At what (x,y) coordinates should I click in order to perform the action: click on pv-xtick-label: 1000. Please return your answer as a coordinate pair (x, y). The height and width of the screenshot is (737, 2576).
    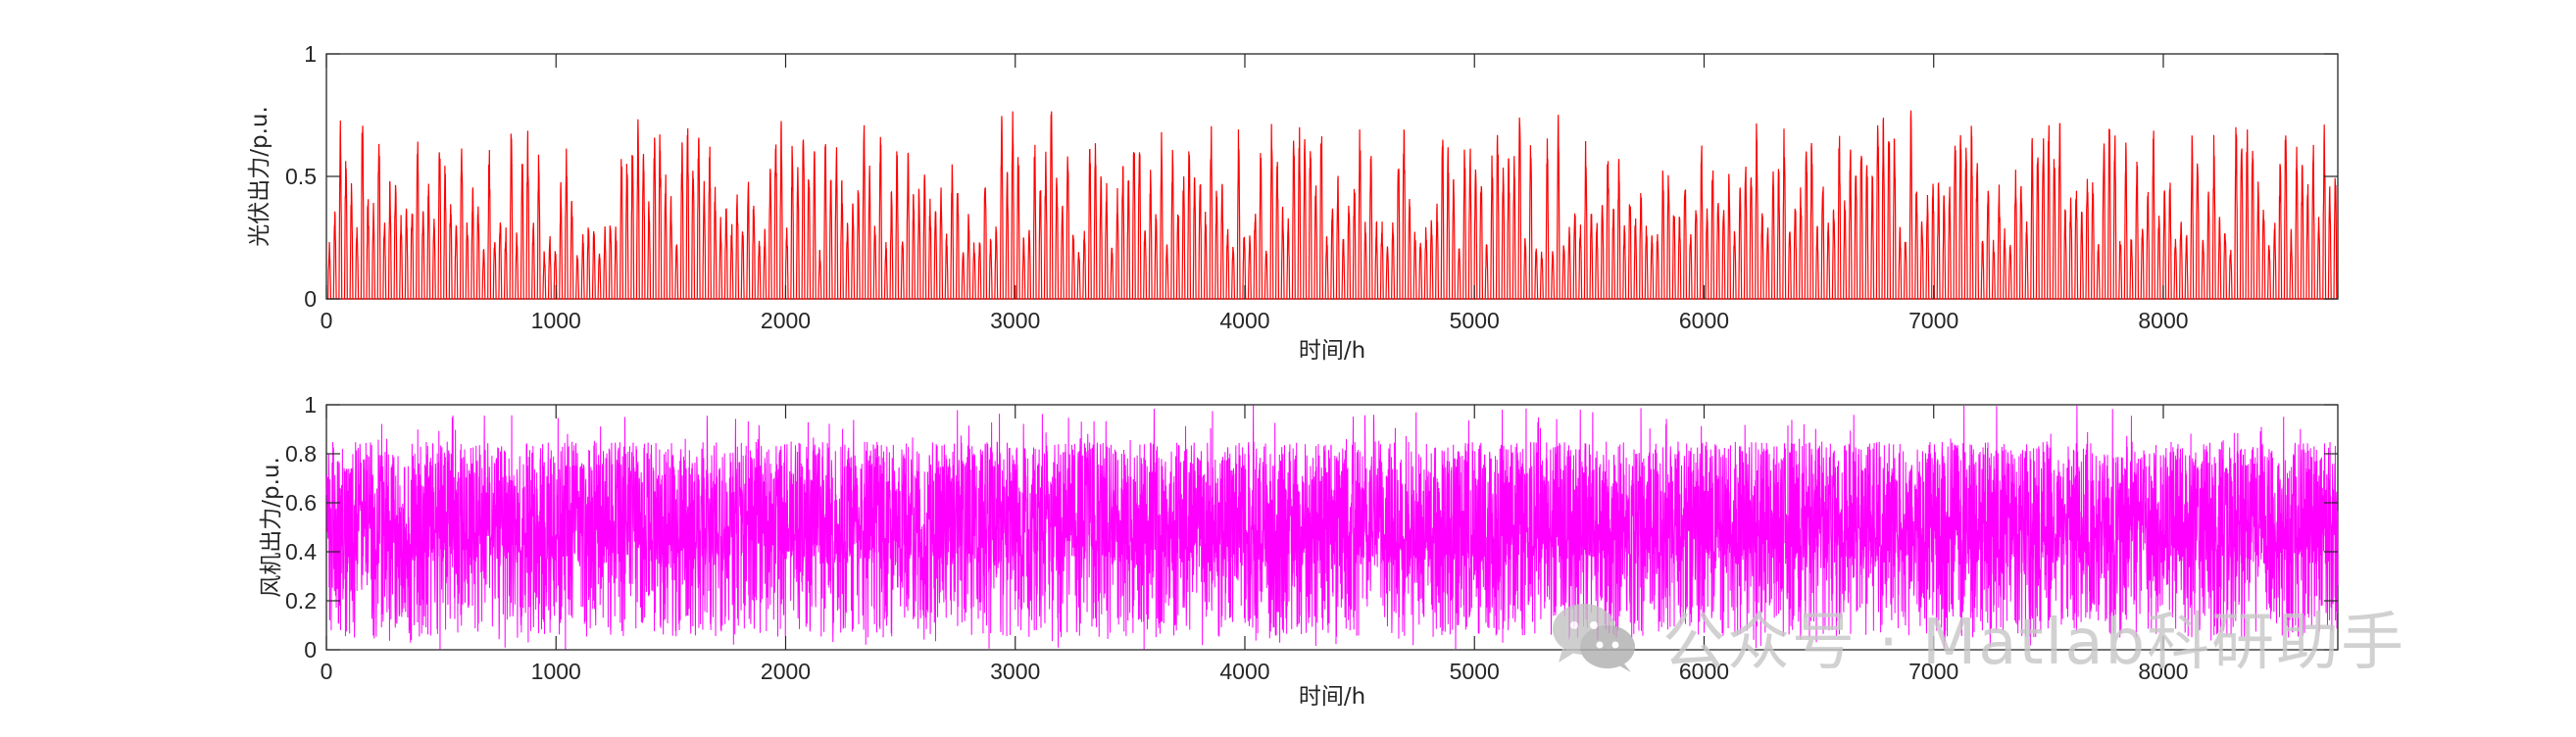
    Looking at the image, I should click on (556, 320).